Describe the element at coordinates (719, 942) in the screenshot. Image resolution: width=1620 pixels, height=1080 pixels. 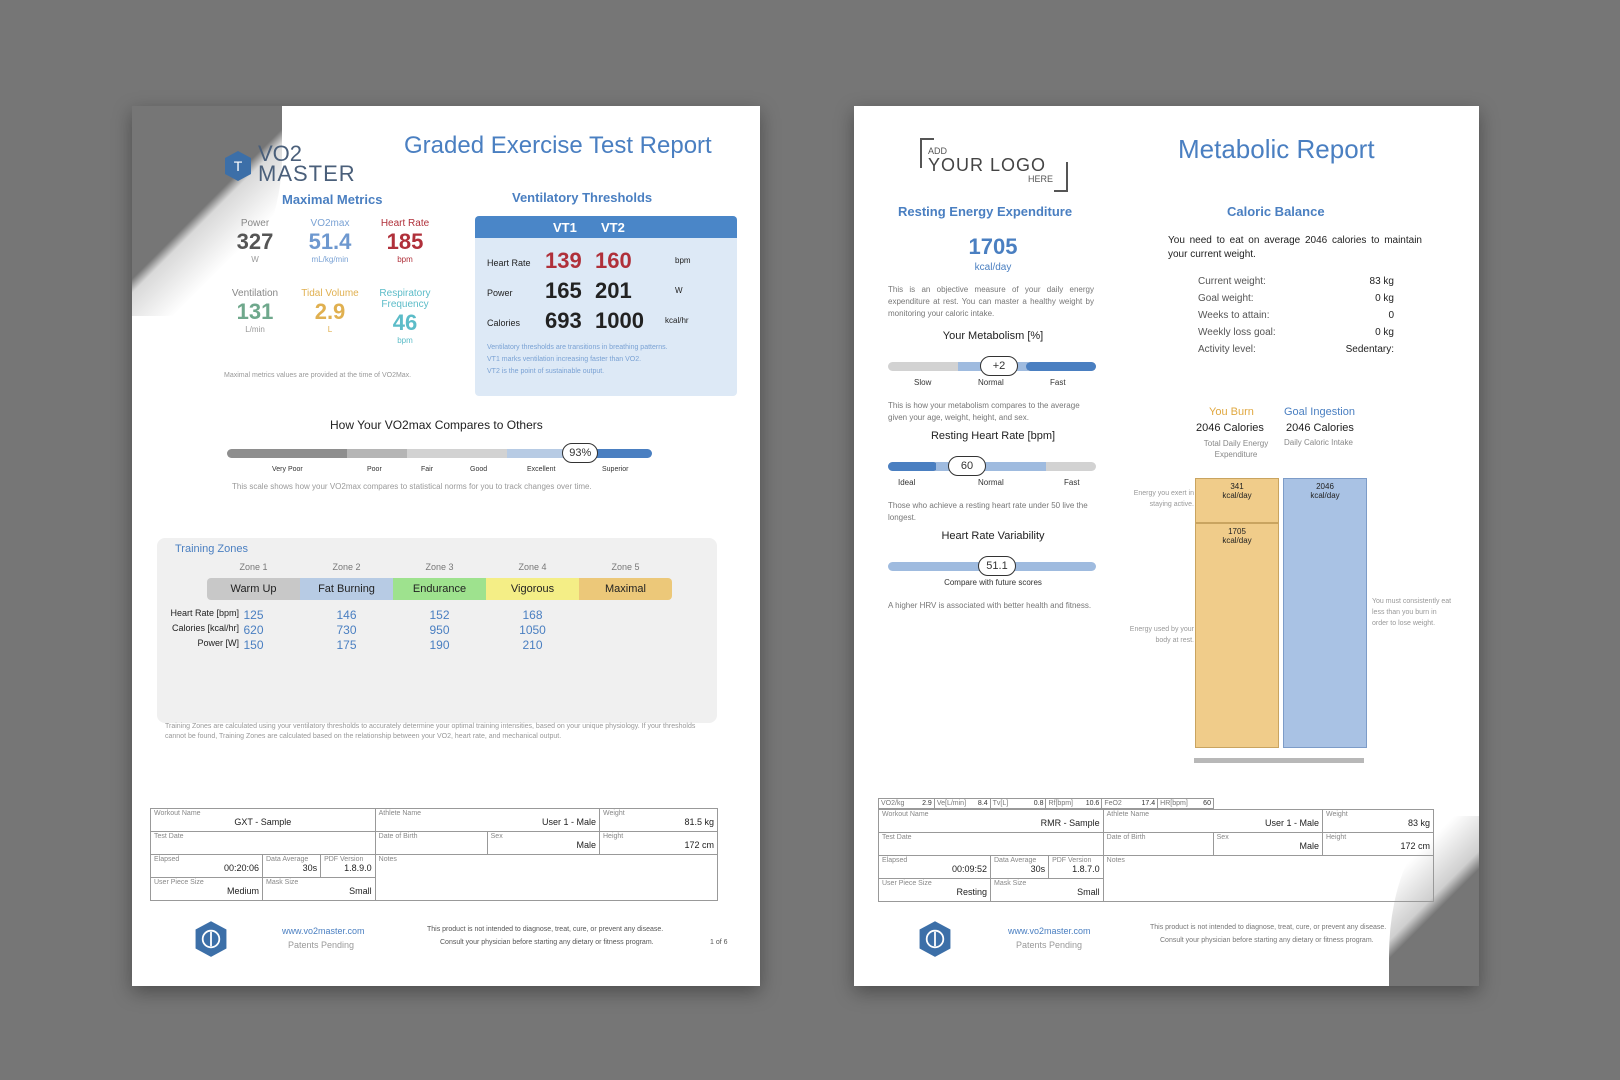
I see `page-number: 1 of 6` at that location.